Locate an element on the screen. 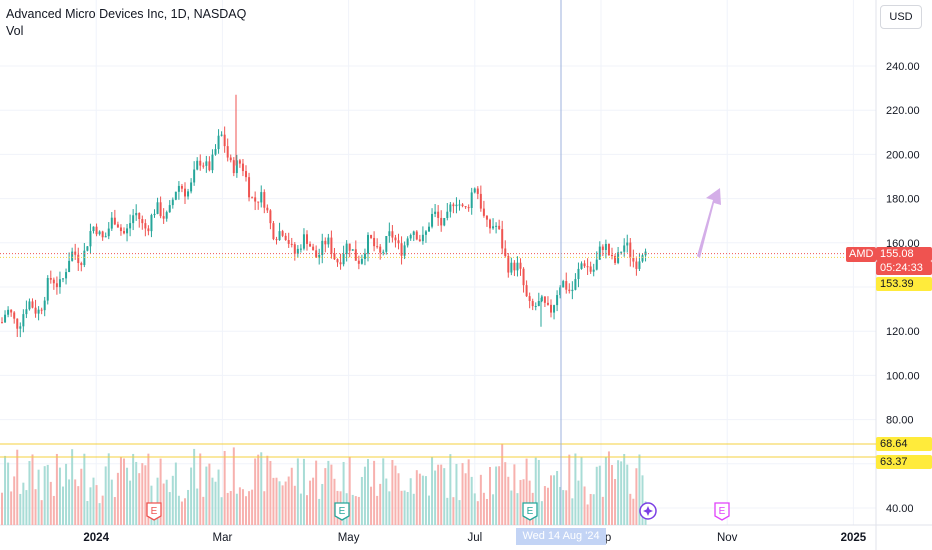 This screenshot has height=550, width=932. time-tick-label: 2024 is located at coordinates (96, 538).